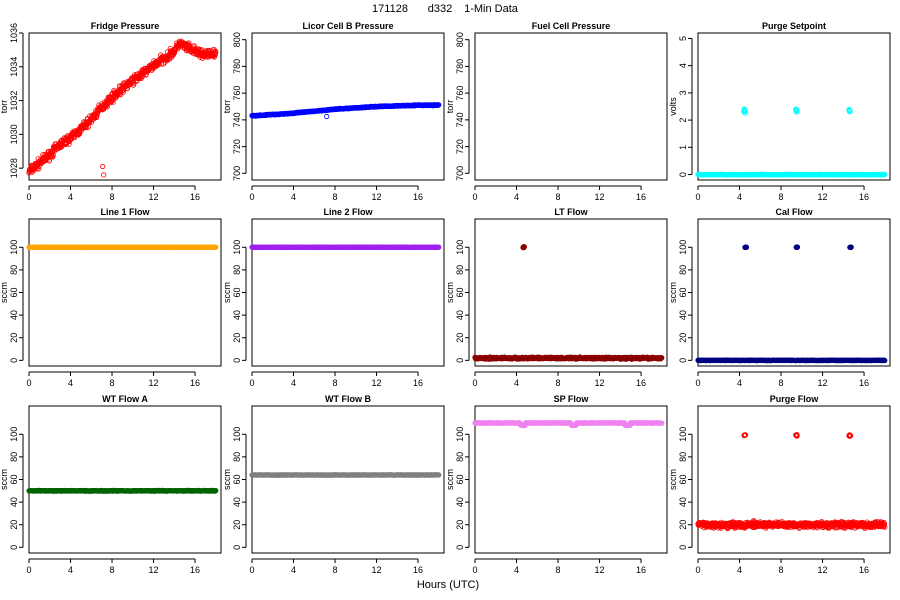 Image resolution: width=900 pixels, height=600 pixels. Describe the element at coordinates (683, 92) in the screenshot. I see `y-tick-label: 3` at that location.